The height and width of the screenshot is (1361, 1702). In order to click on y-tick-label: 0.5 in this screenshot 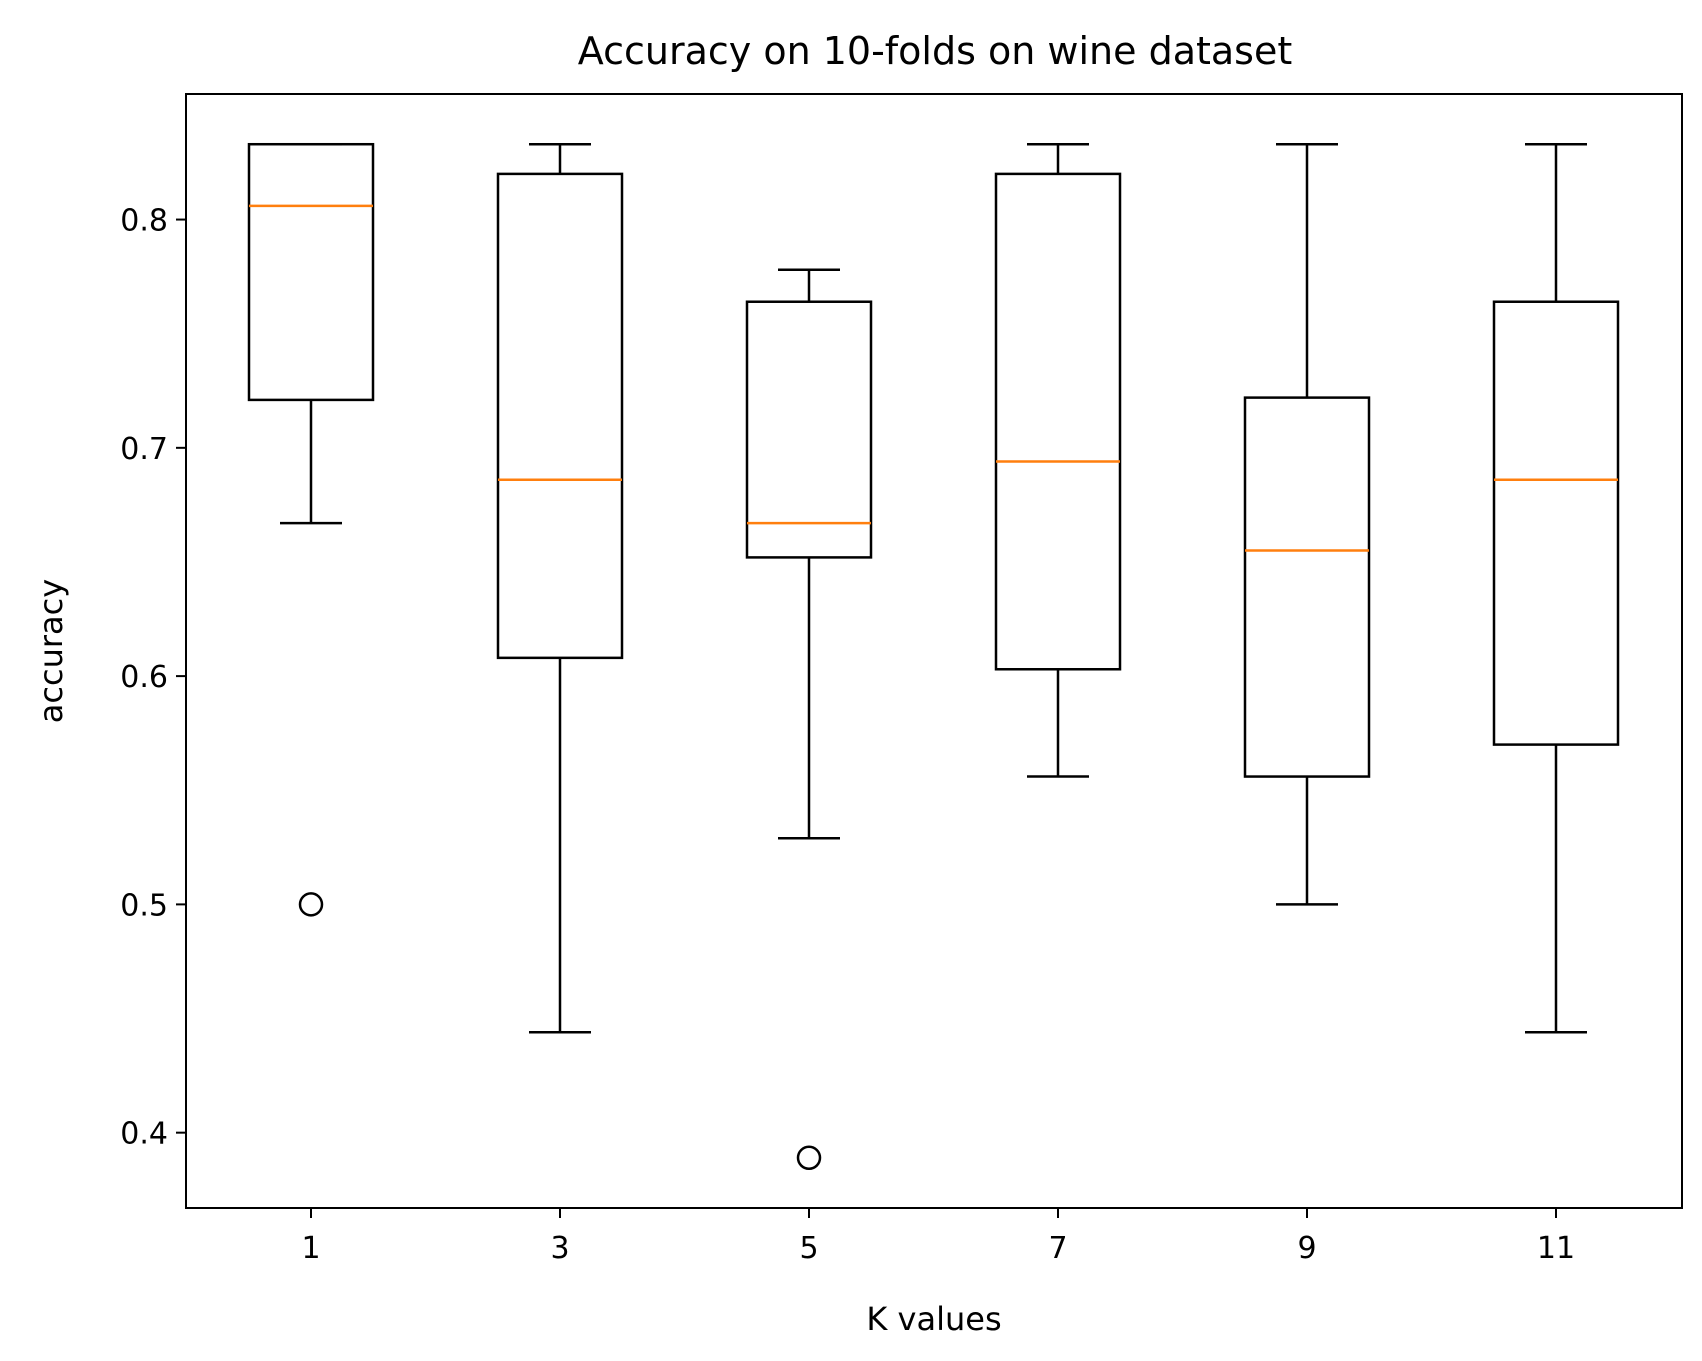, I will do `click(144, 905)`.